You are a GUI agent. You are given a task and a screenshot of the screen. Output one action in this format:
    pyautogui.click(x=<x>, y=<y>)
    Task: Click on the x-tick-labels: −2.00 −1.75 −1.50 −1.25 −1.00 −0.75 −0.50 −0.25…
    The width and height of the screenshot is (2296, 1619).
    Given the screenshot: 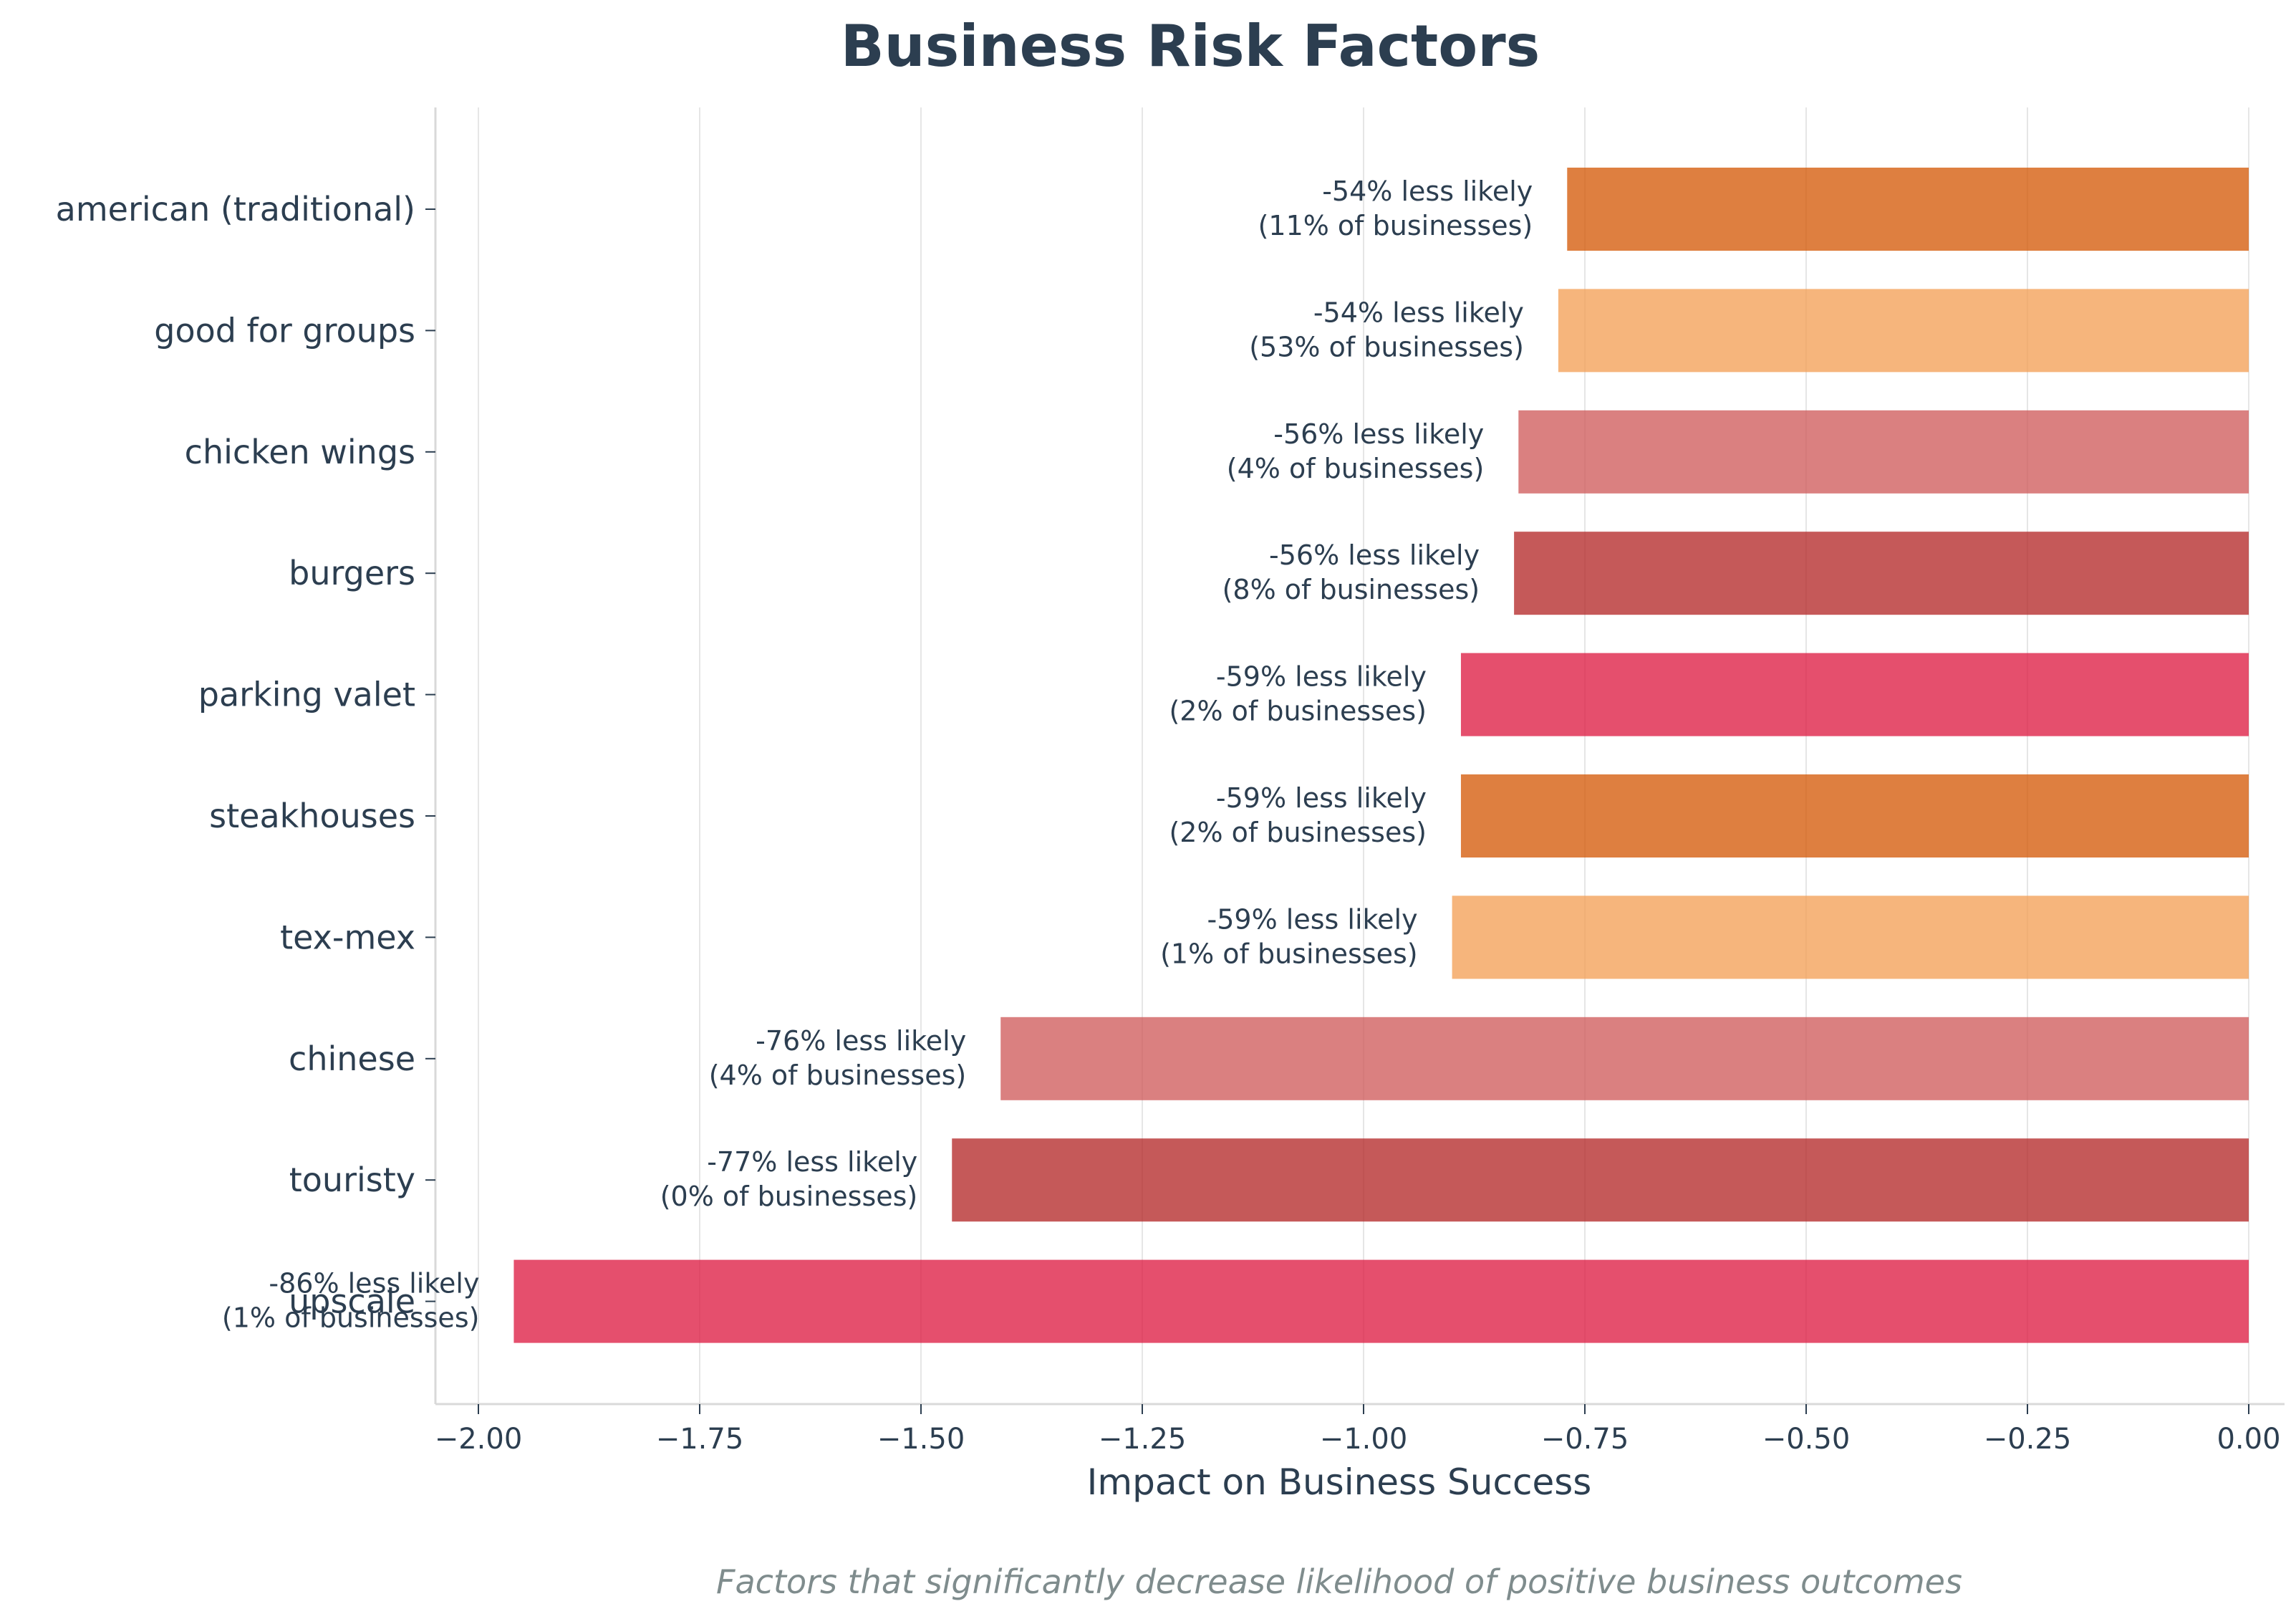 What is the action you would take?
    pyautogui.click(x=1358, y=1439)
    